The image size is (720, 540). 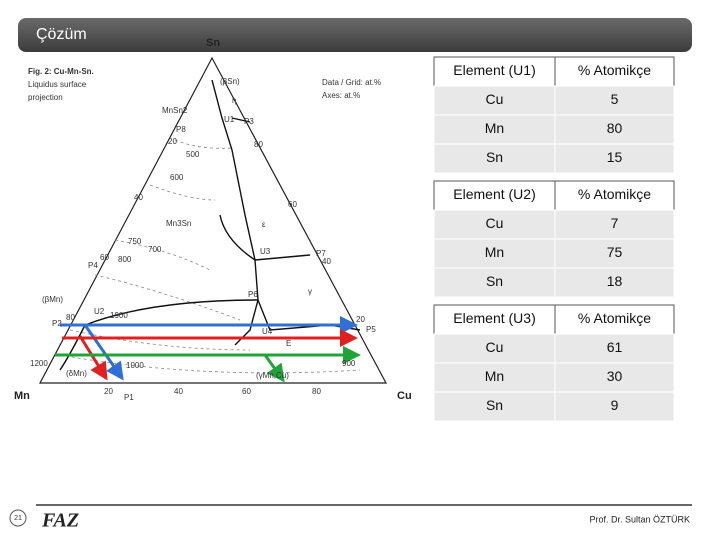 I want to click on cell-text: 75, so click(x=615, y=252).